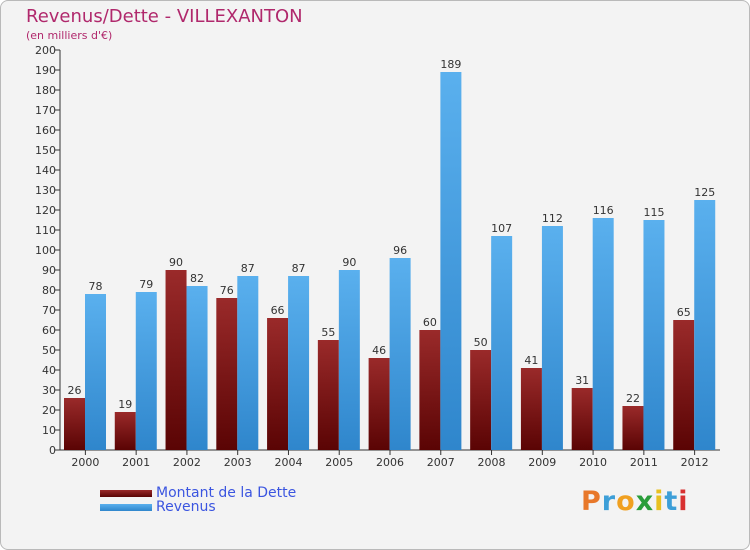 The image size is (750, 550). What do you see at coordinates (126, 507) in the screenshot?
I see `legend-swatch-revenue` at bounding box center [126, 507].